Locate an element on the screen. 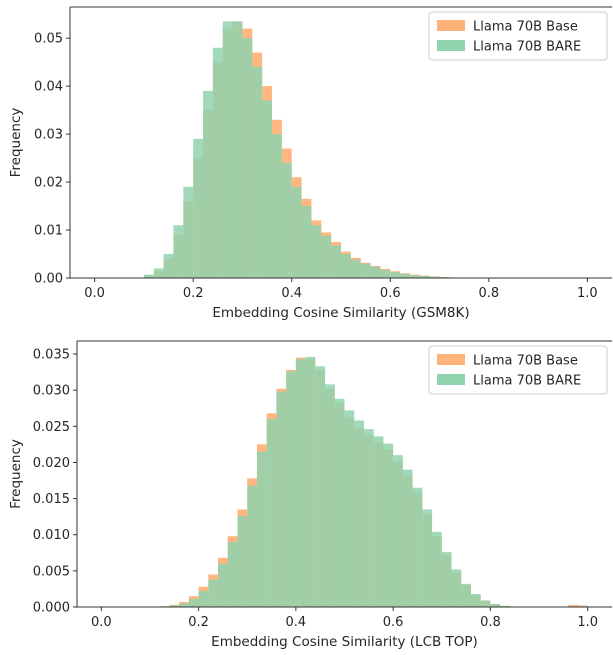 The width and height of the screenshot is (613, 655). y-tick-label: 0.015 is located at coordinates (51, 499).